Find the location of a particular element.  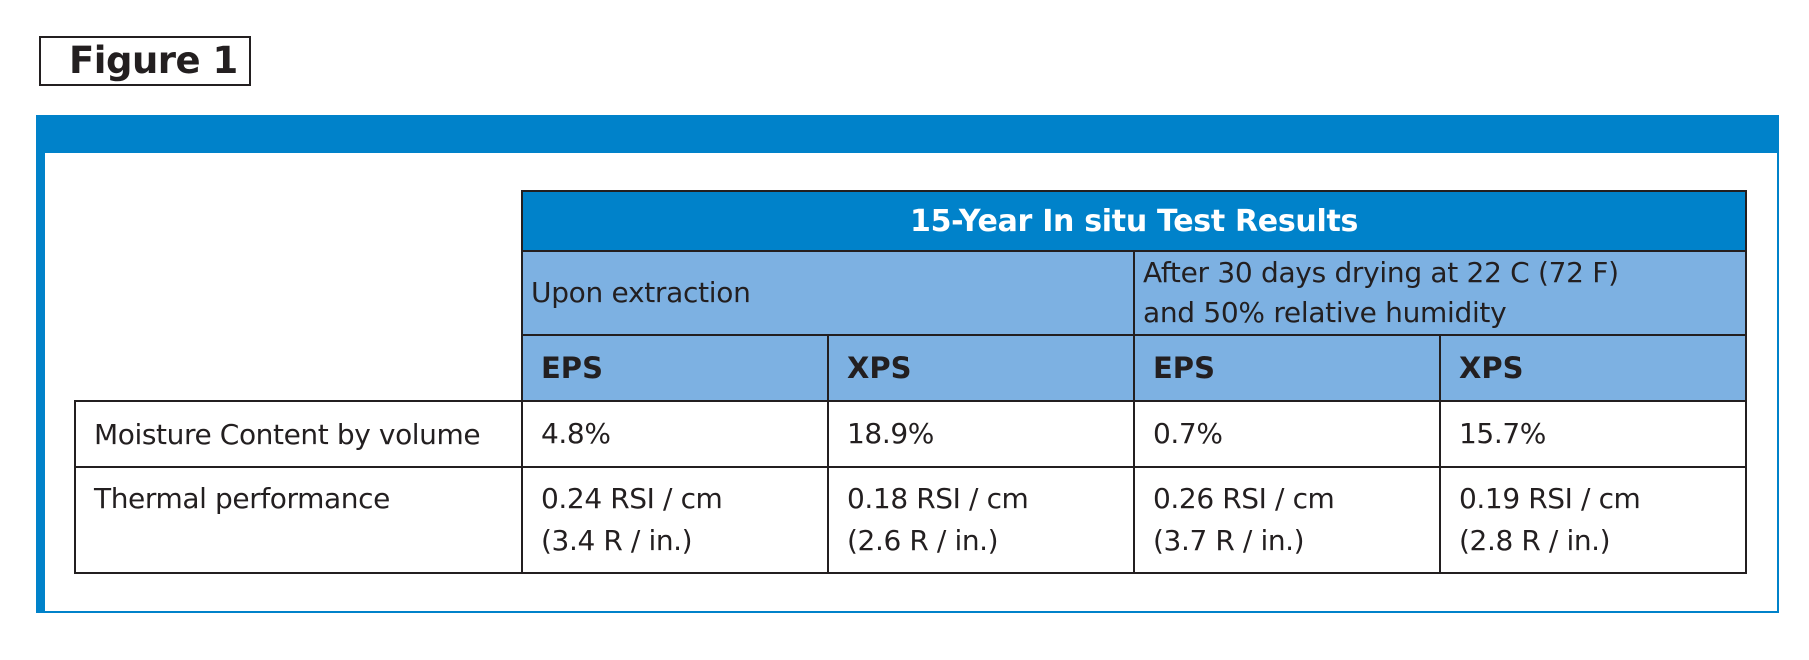

table-cell: 0.7% is located at coordinates (1287, 434).